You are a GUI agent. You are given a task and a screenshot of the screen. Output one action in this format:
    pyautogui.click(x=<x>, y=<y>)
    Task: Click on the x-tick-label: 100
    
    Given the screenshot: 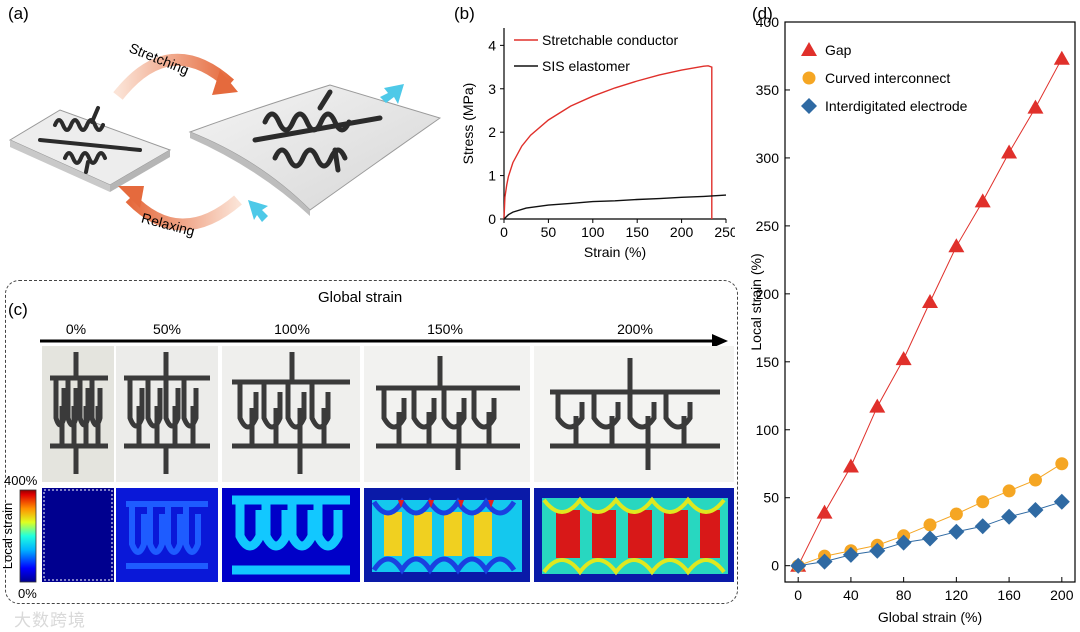 What is the action you would take?
    pyautogui.click(x=593, y=232)
    